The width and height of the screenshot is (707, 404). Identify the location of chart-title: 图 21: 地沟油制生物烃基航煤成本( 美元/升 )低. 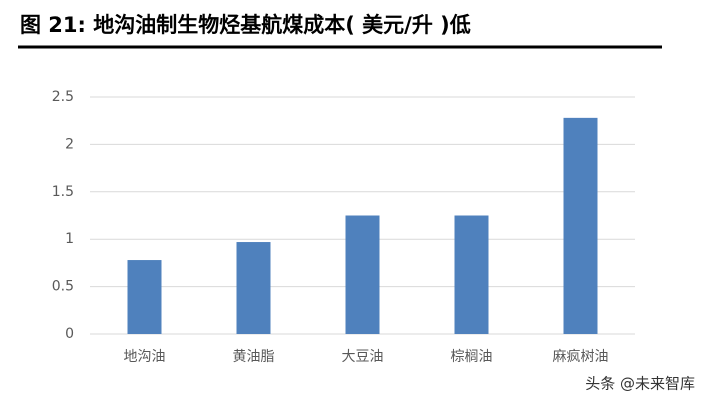
(245, 25).